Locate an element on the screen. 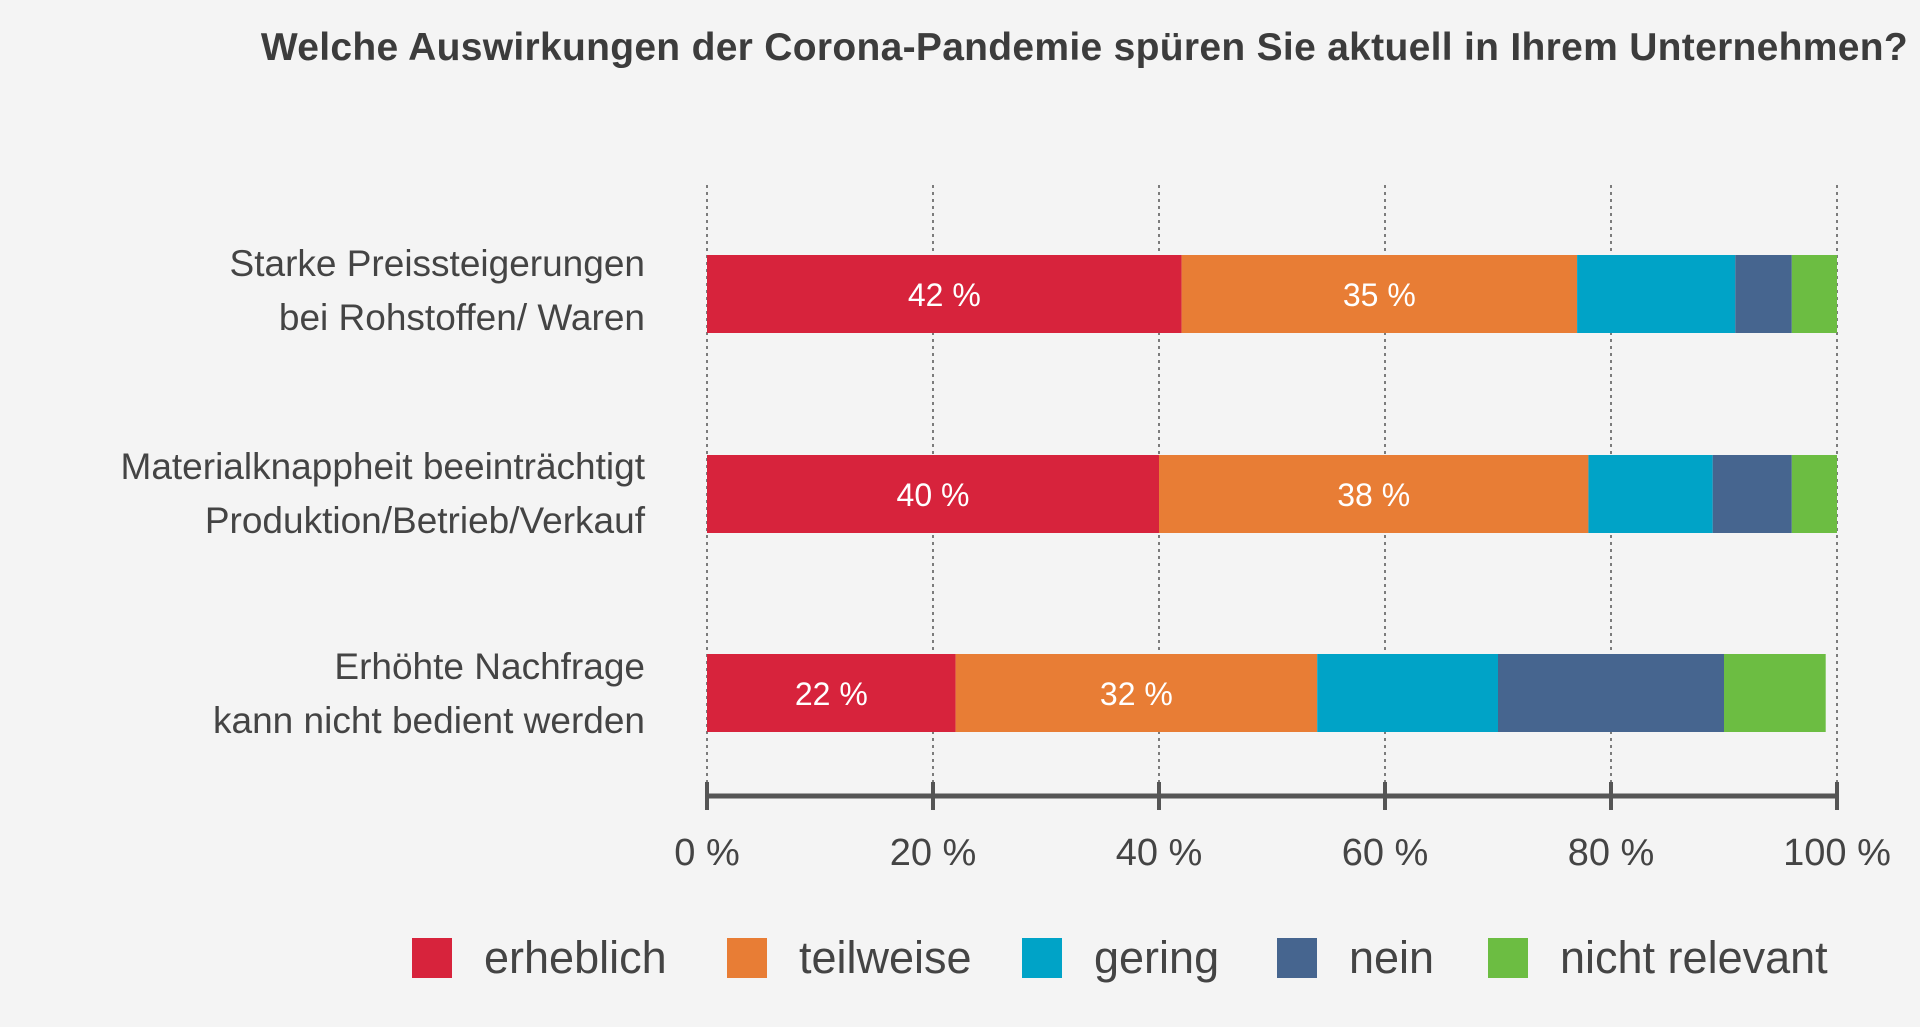  category-label-line: kann nicht bedient werden is located at coordinates (429, 720).